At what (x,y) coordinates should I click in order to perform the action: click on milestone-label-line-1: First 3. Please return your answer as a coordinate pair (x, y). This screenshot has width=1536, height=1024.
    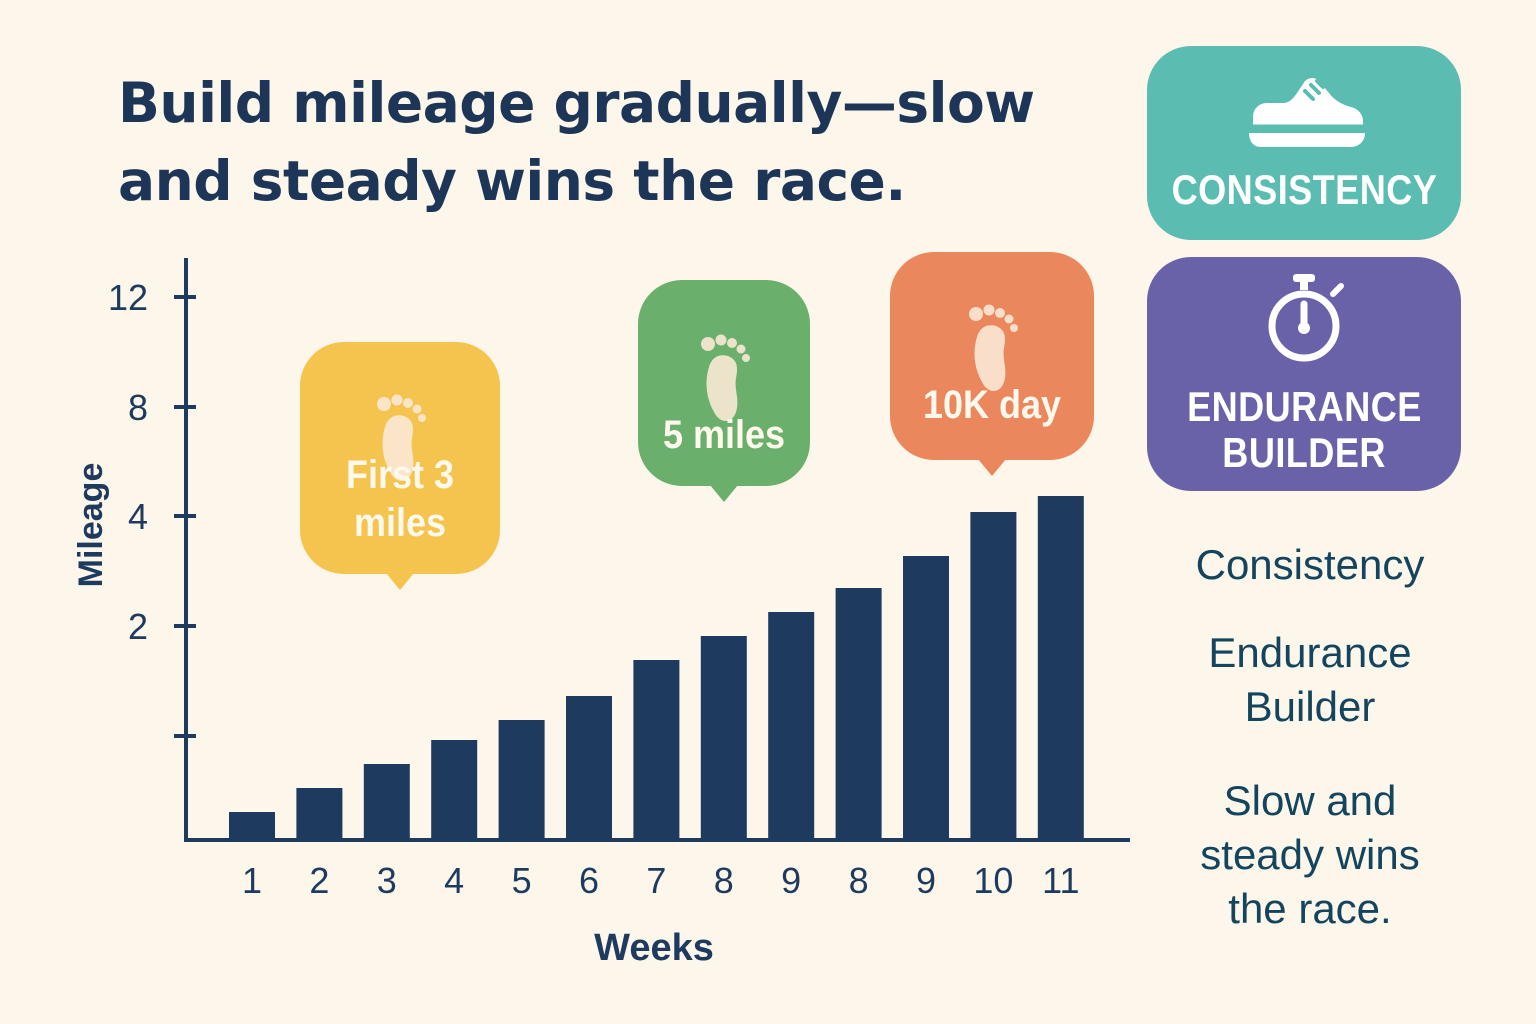
    Looking at the image, I should click on (400, 475).